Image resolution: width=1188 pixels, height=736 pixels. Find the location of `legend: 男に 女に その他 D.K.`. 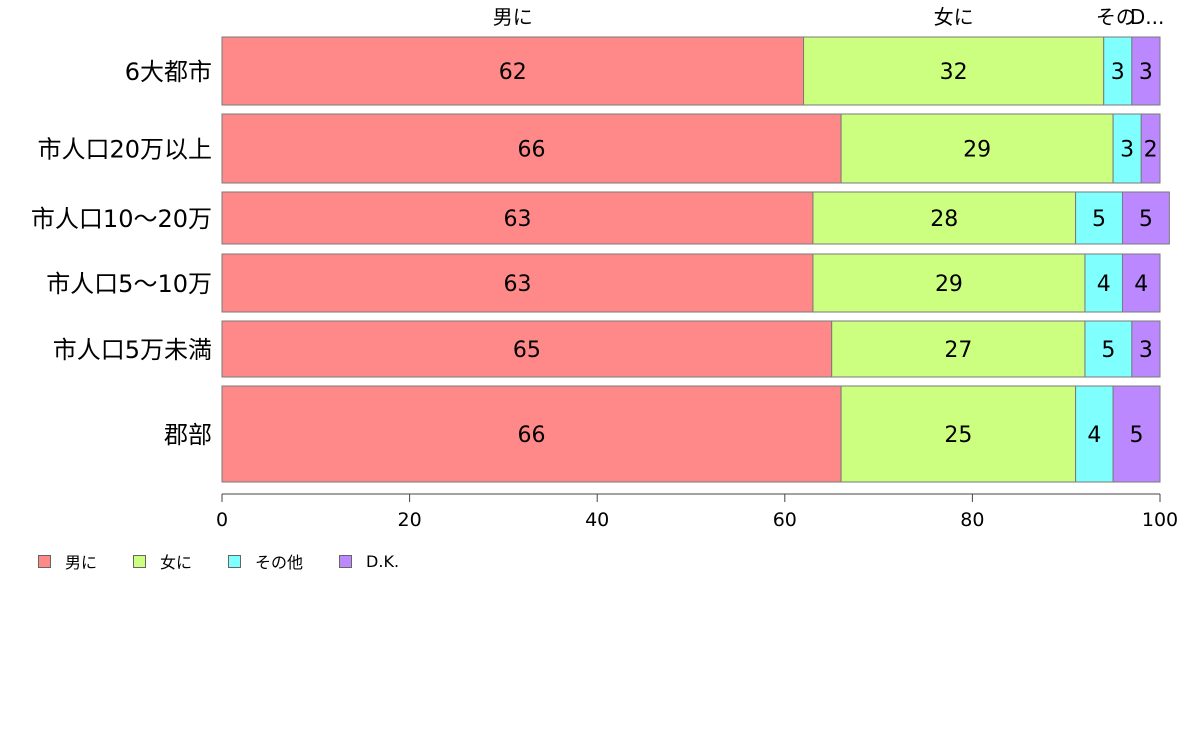

legend: 男に 女に その他 D.K. is located at coordinates (236, 561).